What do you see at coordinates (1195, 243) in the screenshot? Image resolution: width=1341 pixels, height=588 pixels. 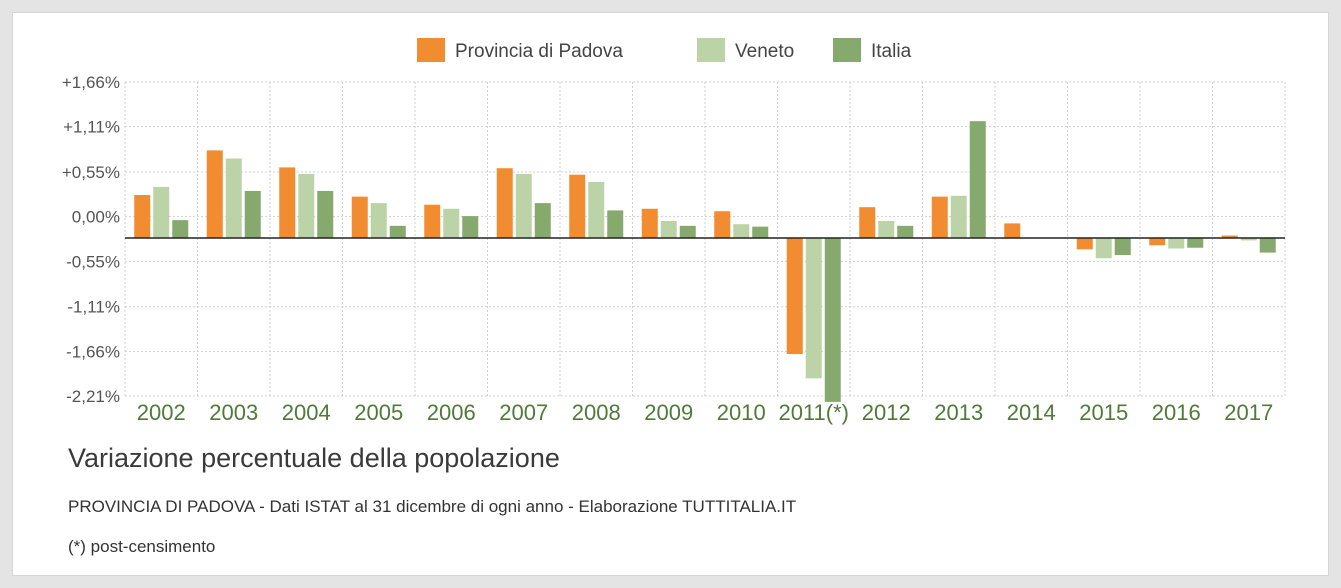 I see `bar-italia-2016` at bounding box center [1195, 243].